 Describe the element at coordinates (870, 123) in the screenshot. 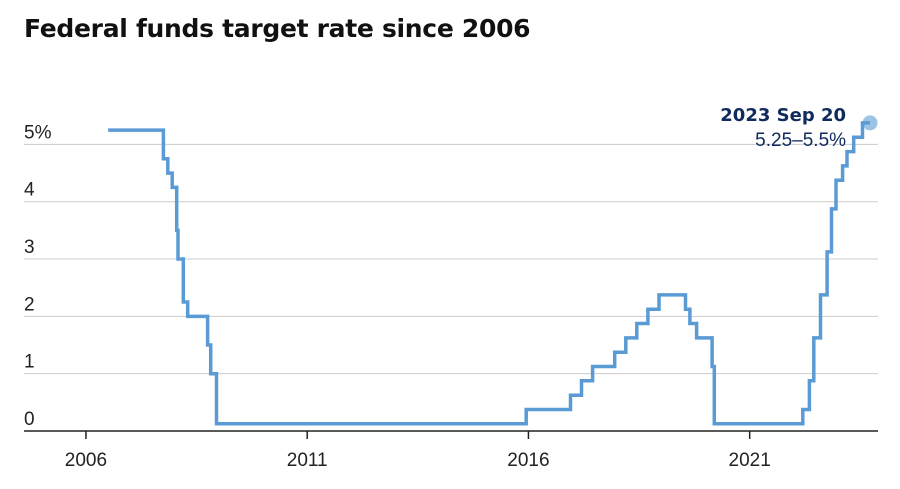

I see `latest-rate-marker` at that location.